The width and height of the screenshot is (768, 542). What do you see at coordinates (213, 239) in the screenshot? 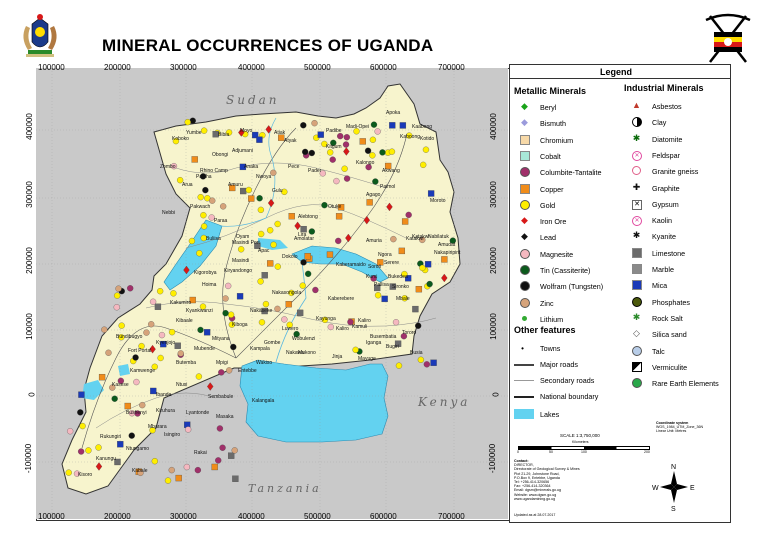
I see `place-label: Buliisa` at bounding box center [213, 239].